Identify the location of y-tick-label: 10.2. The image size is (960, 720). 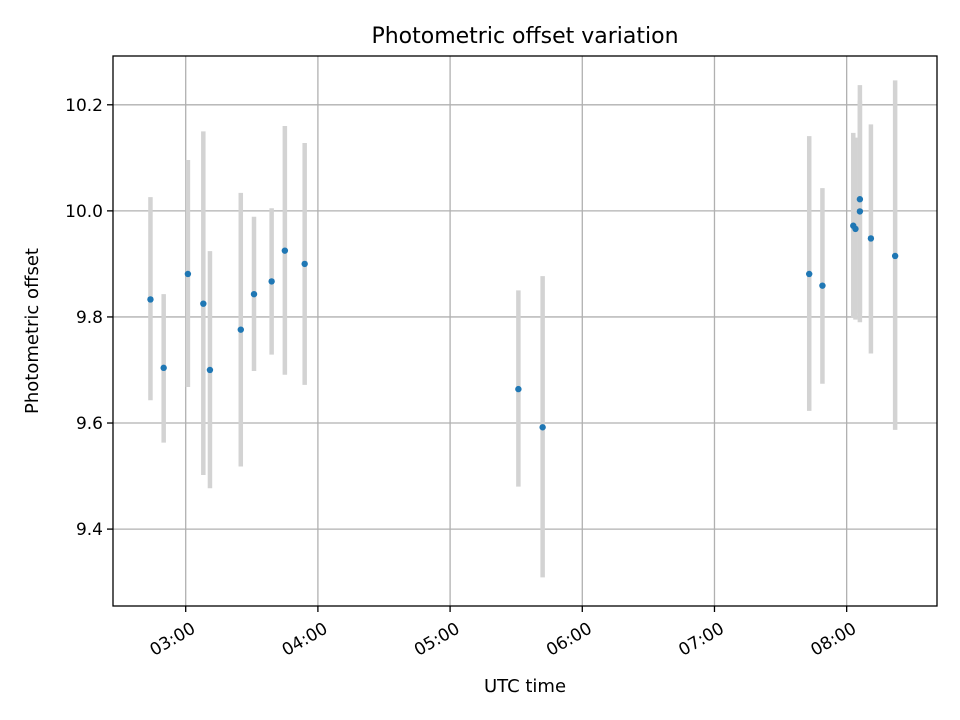
(84, 106).